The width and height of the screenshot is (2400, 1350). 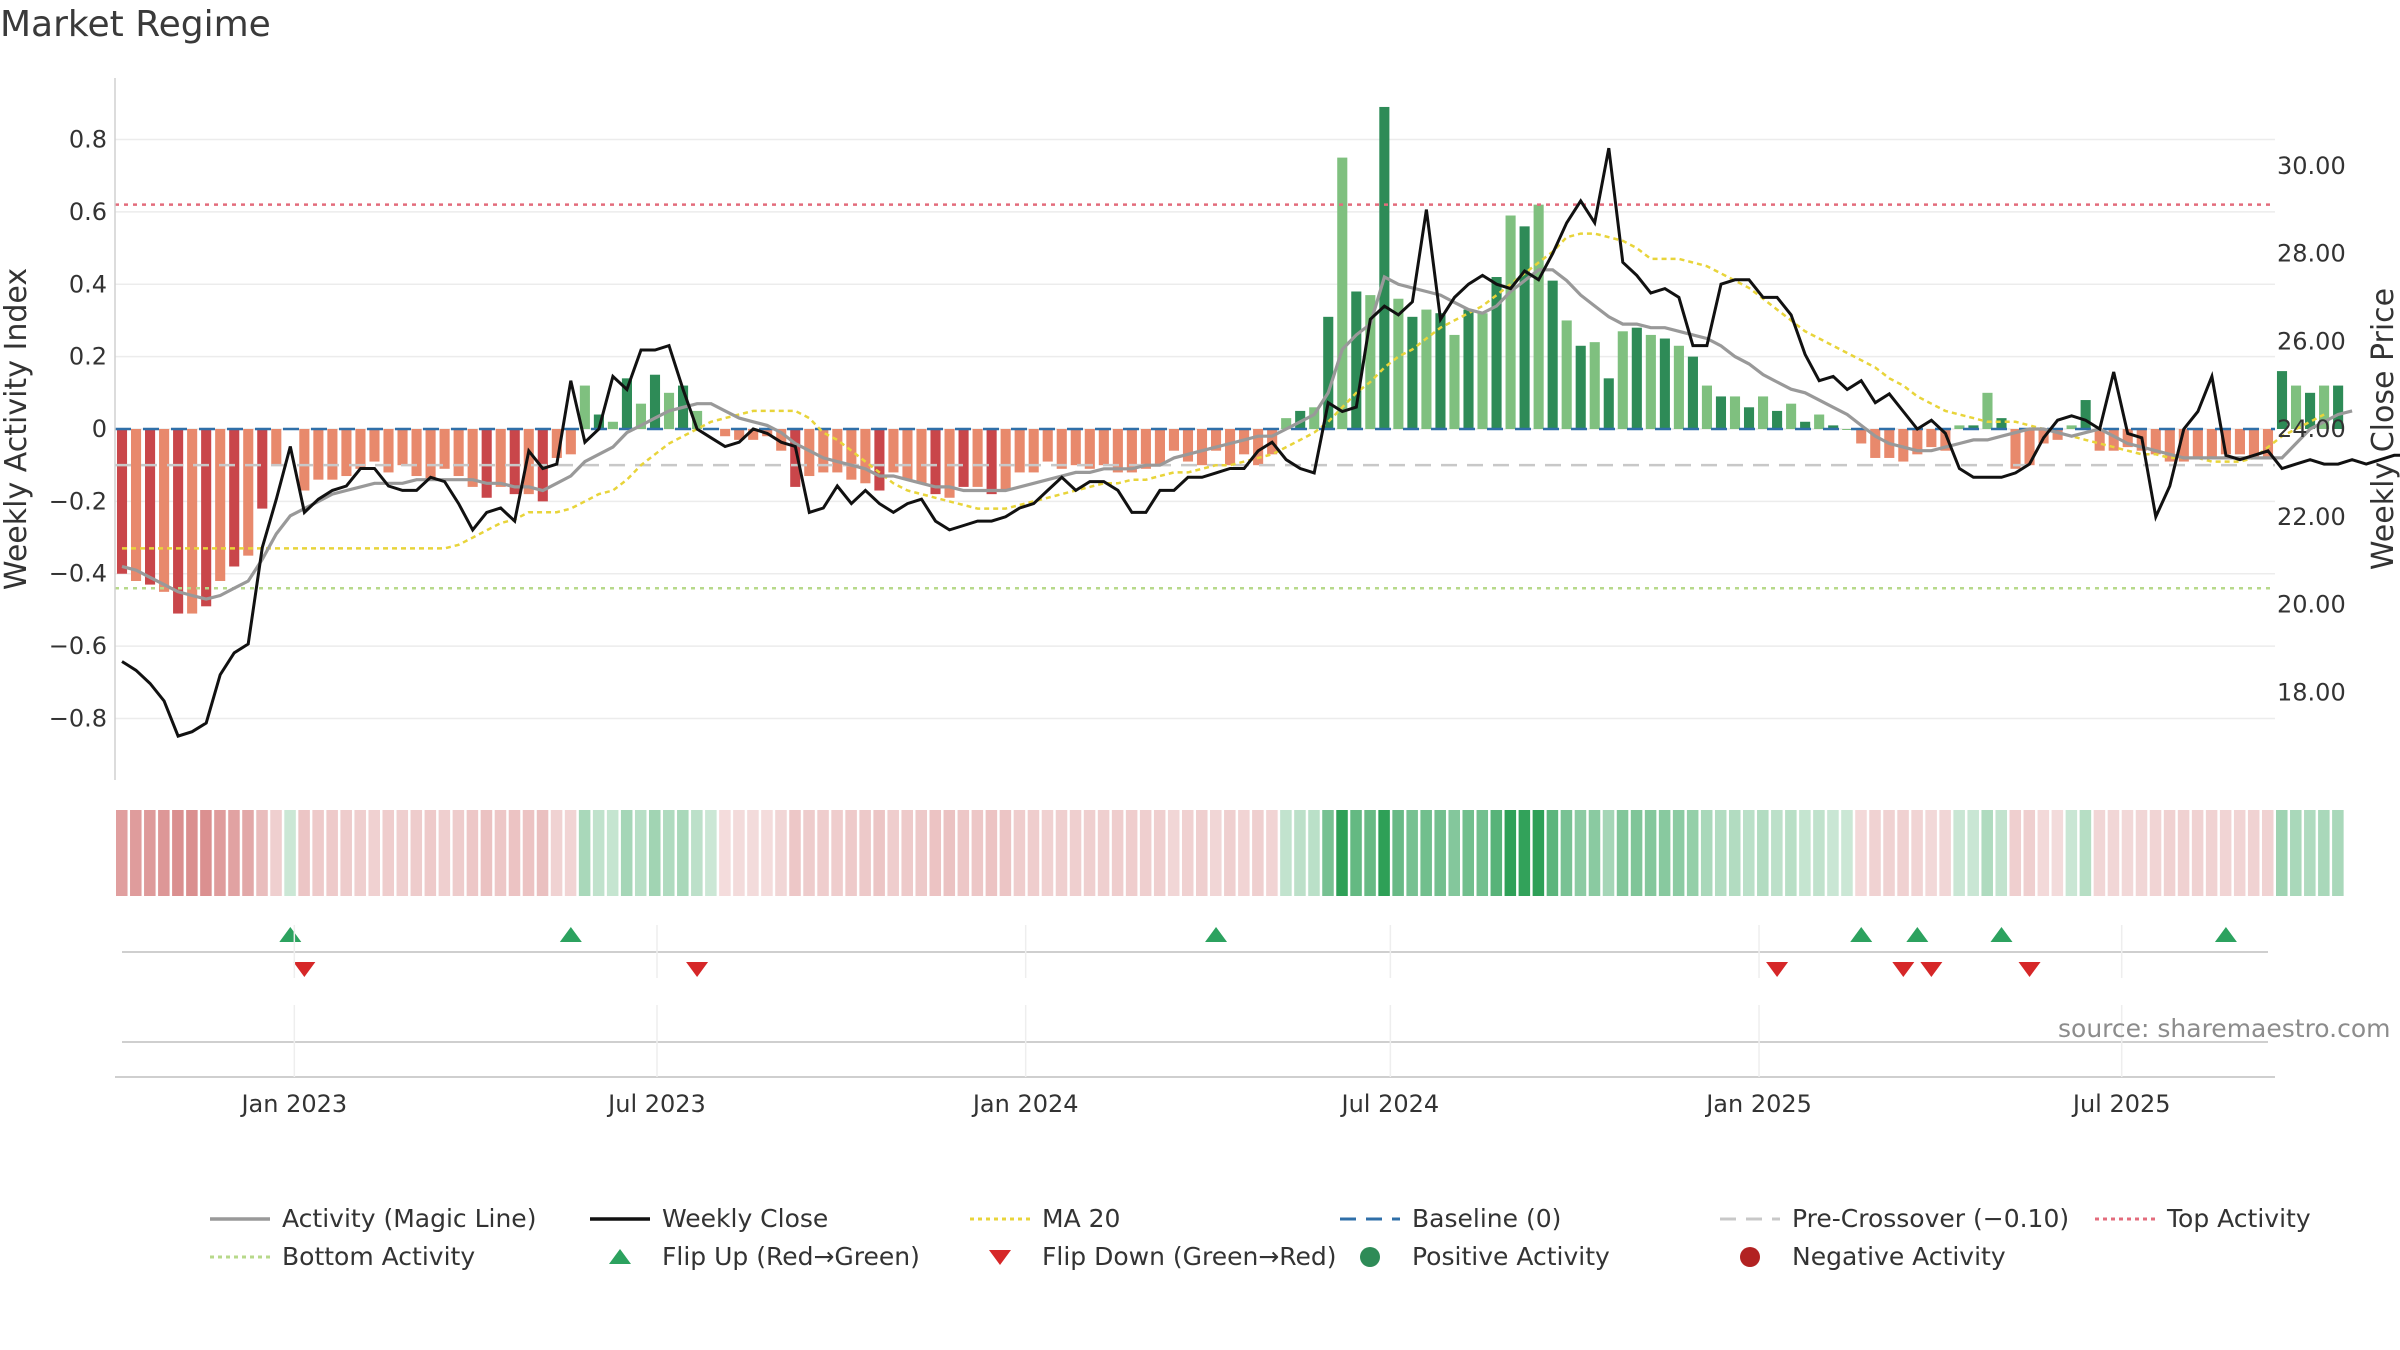 What do you see at coordinates (342, 1256) in the screenshot?
I see `legend-item: Bottom Activity` at bounding box center [342, 1256].